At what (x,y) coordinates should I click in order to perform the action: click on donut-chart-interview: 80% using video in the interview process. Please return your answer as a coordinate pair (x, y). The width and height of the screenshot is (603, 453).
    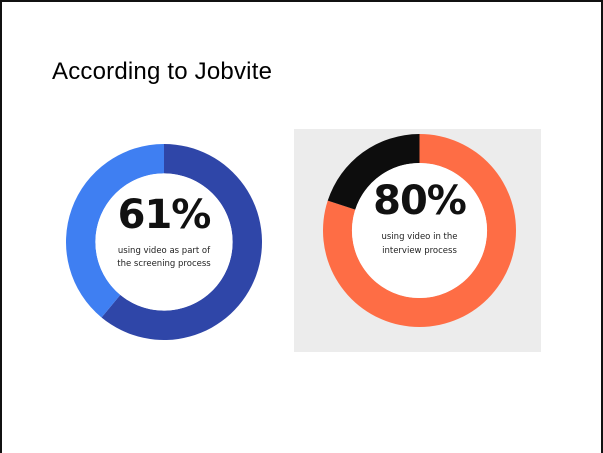
    Looking at the image, I should click on (419, 230).